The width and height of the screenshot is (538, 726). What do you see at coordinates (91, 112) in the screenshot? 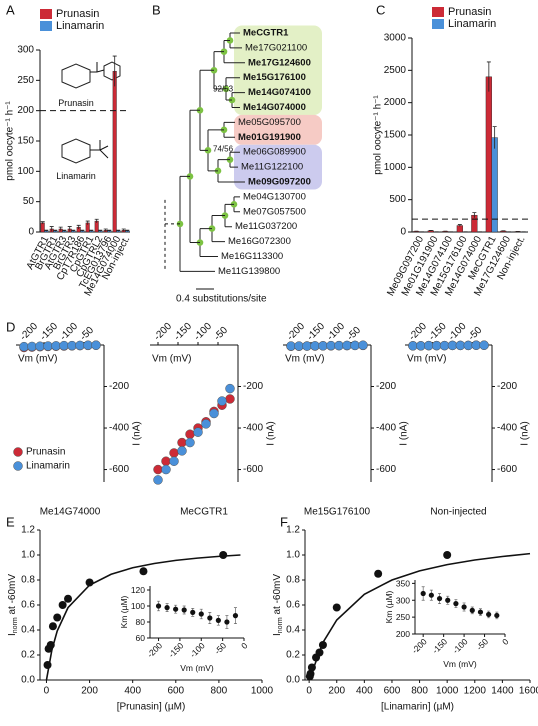
I see `molecule-sketches` at bounding box center [91, 112].